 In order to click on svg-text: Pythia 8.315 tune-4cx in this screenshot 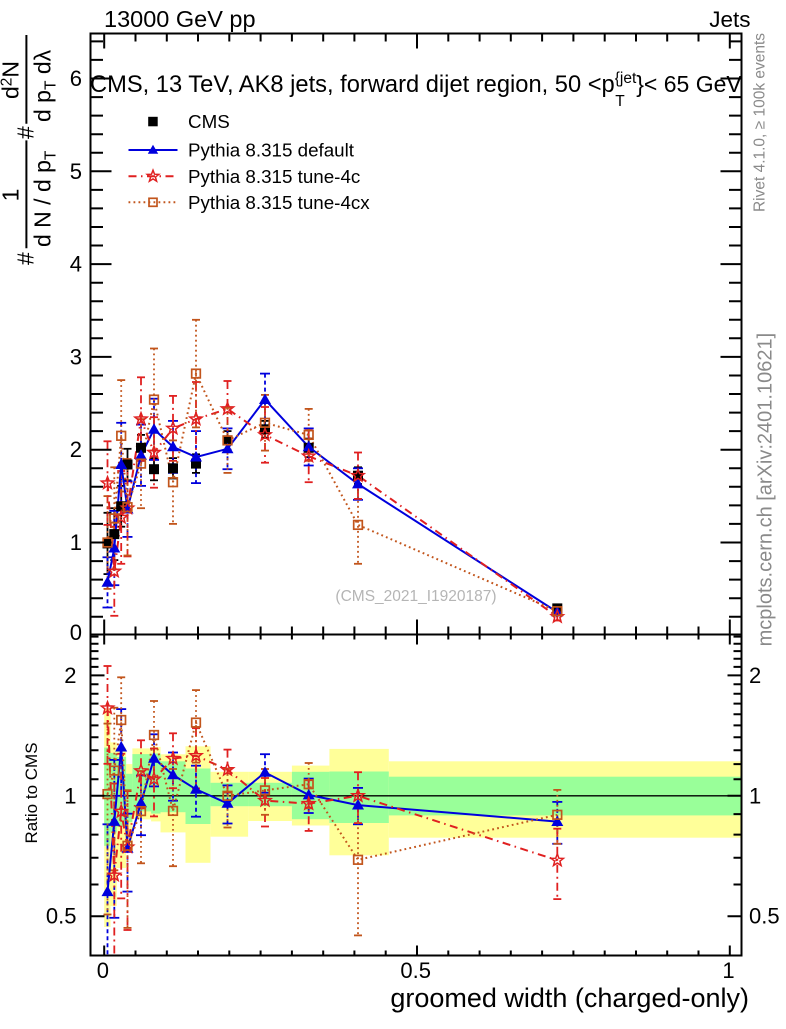, I will do `click(279, 202)`.